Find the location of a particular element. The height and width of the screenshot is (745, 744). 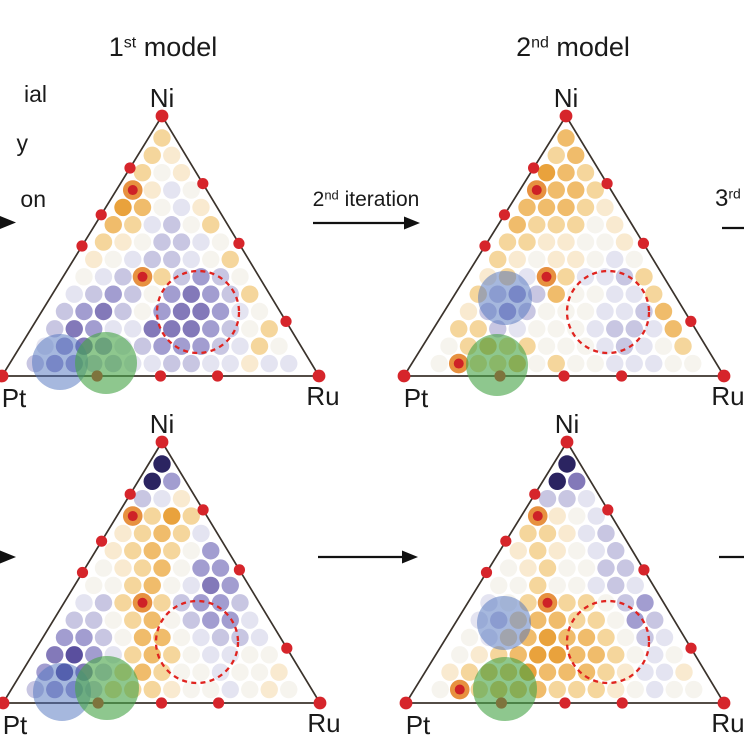

selection-blob-blue is located at coordinates (60, 362).